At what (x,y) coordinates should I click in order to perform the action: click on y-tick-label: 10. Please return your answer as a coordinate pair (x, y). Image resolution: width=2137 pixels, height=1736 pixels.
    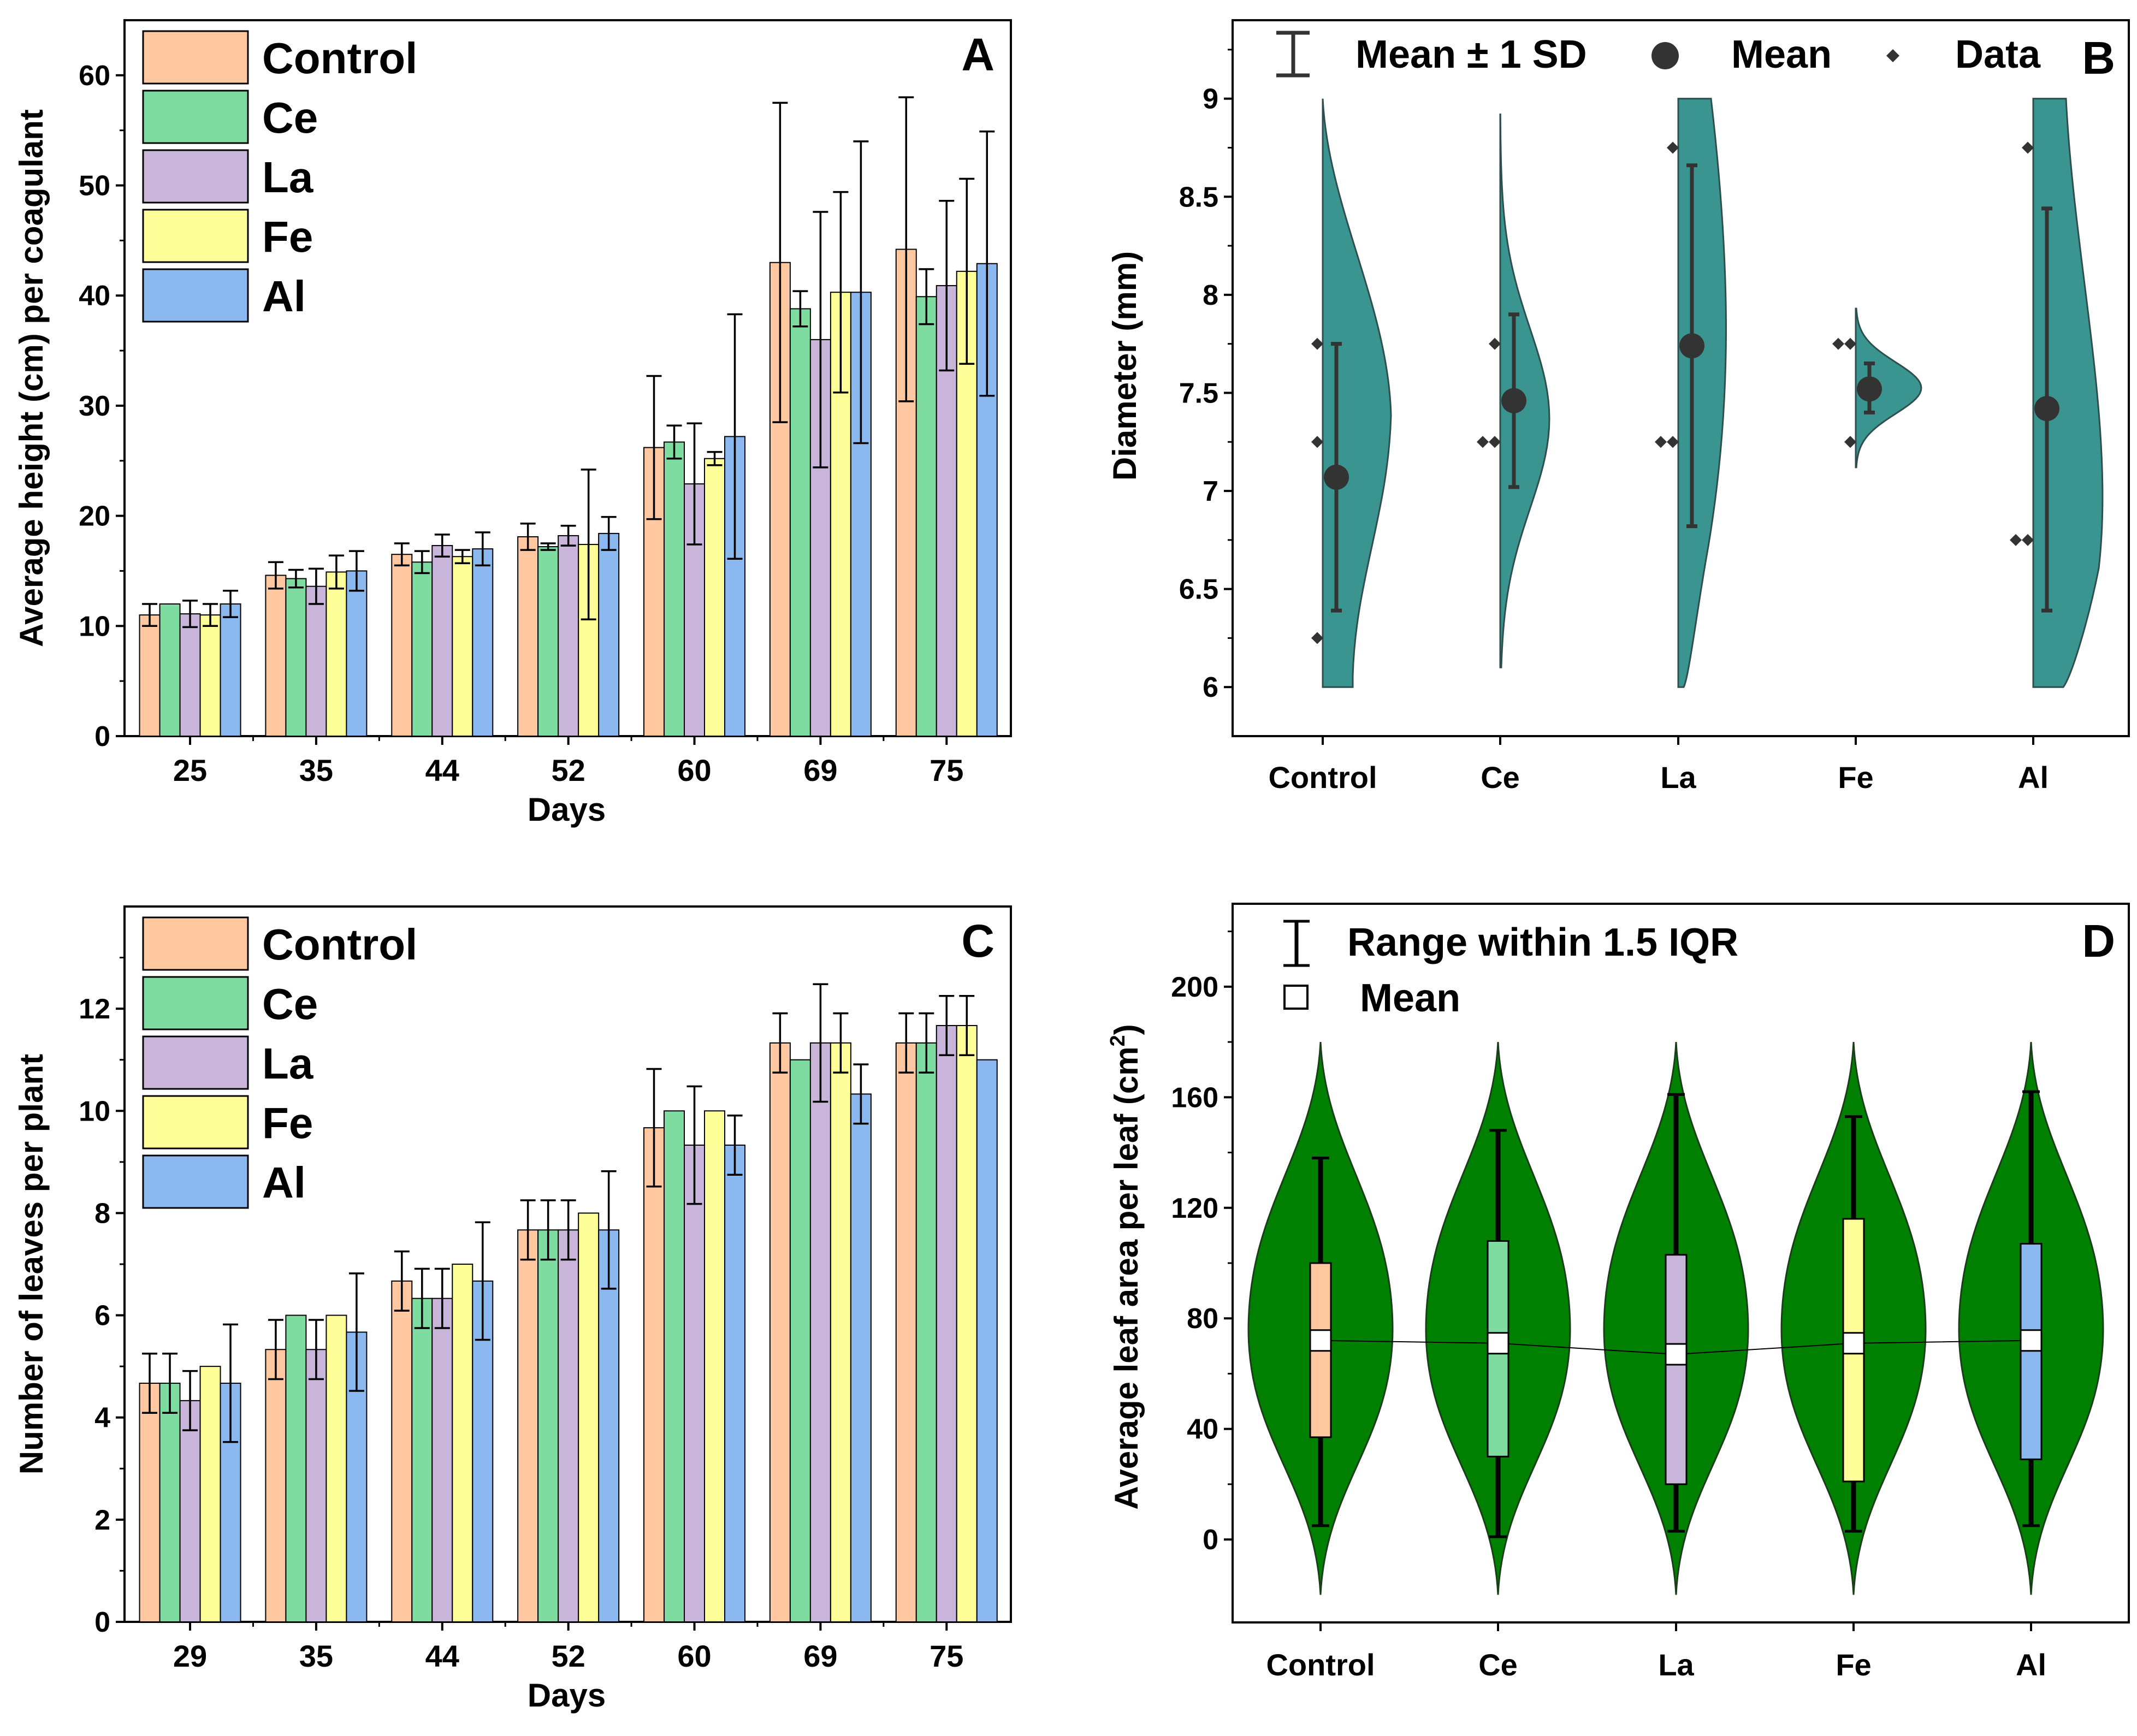
    Looking at the image, I should click on (94, 626).